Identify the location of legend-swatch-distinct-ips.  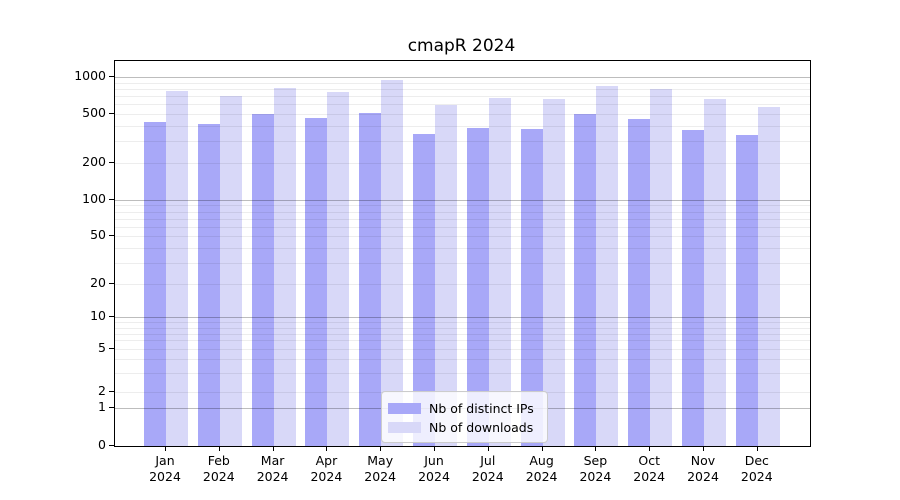
(404, 408).